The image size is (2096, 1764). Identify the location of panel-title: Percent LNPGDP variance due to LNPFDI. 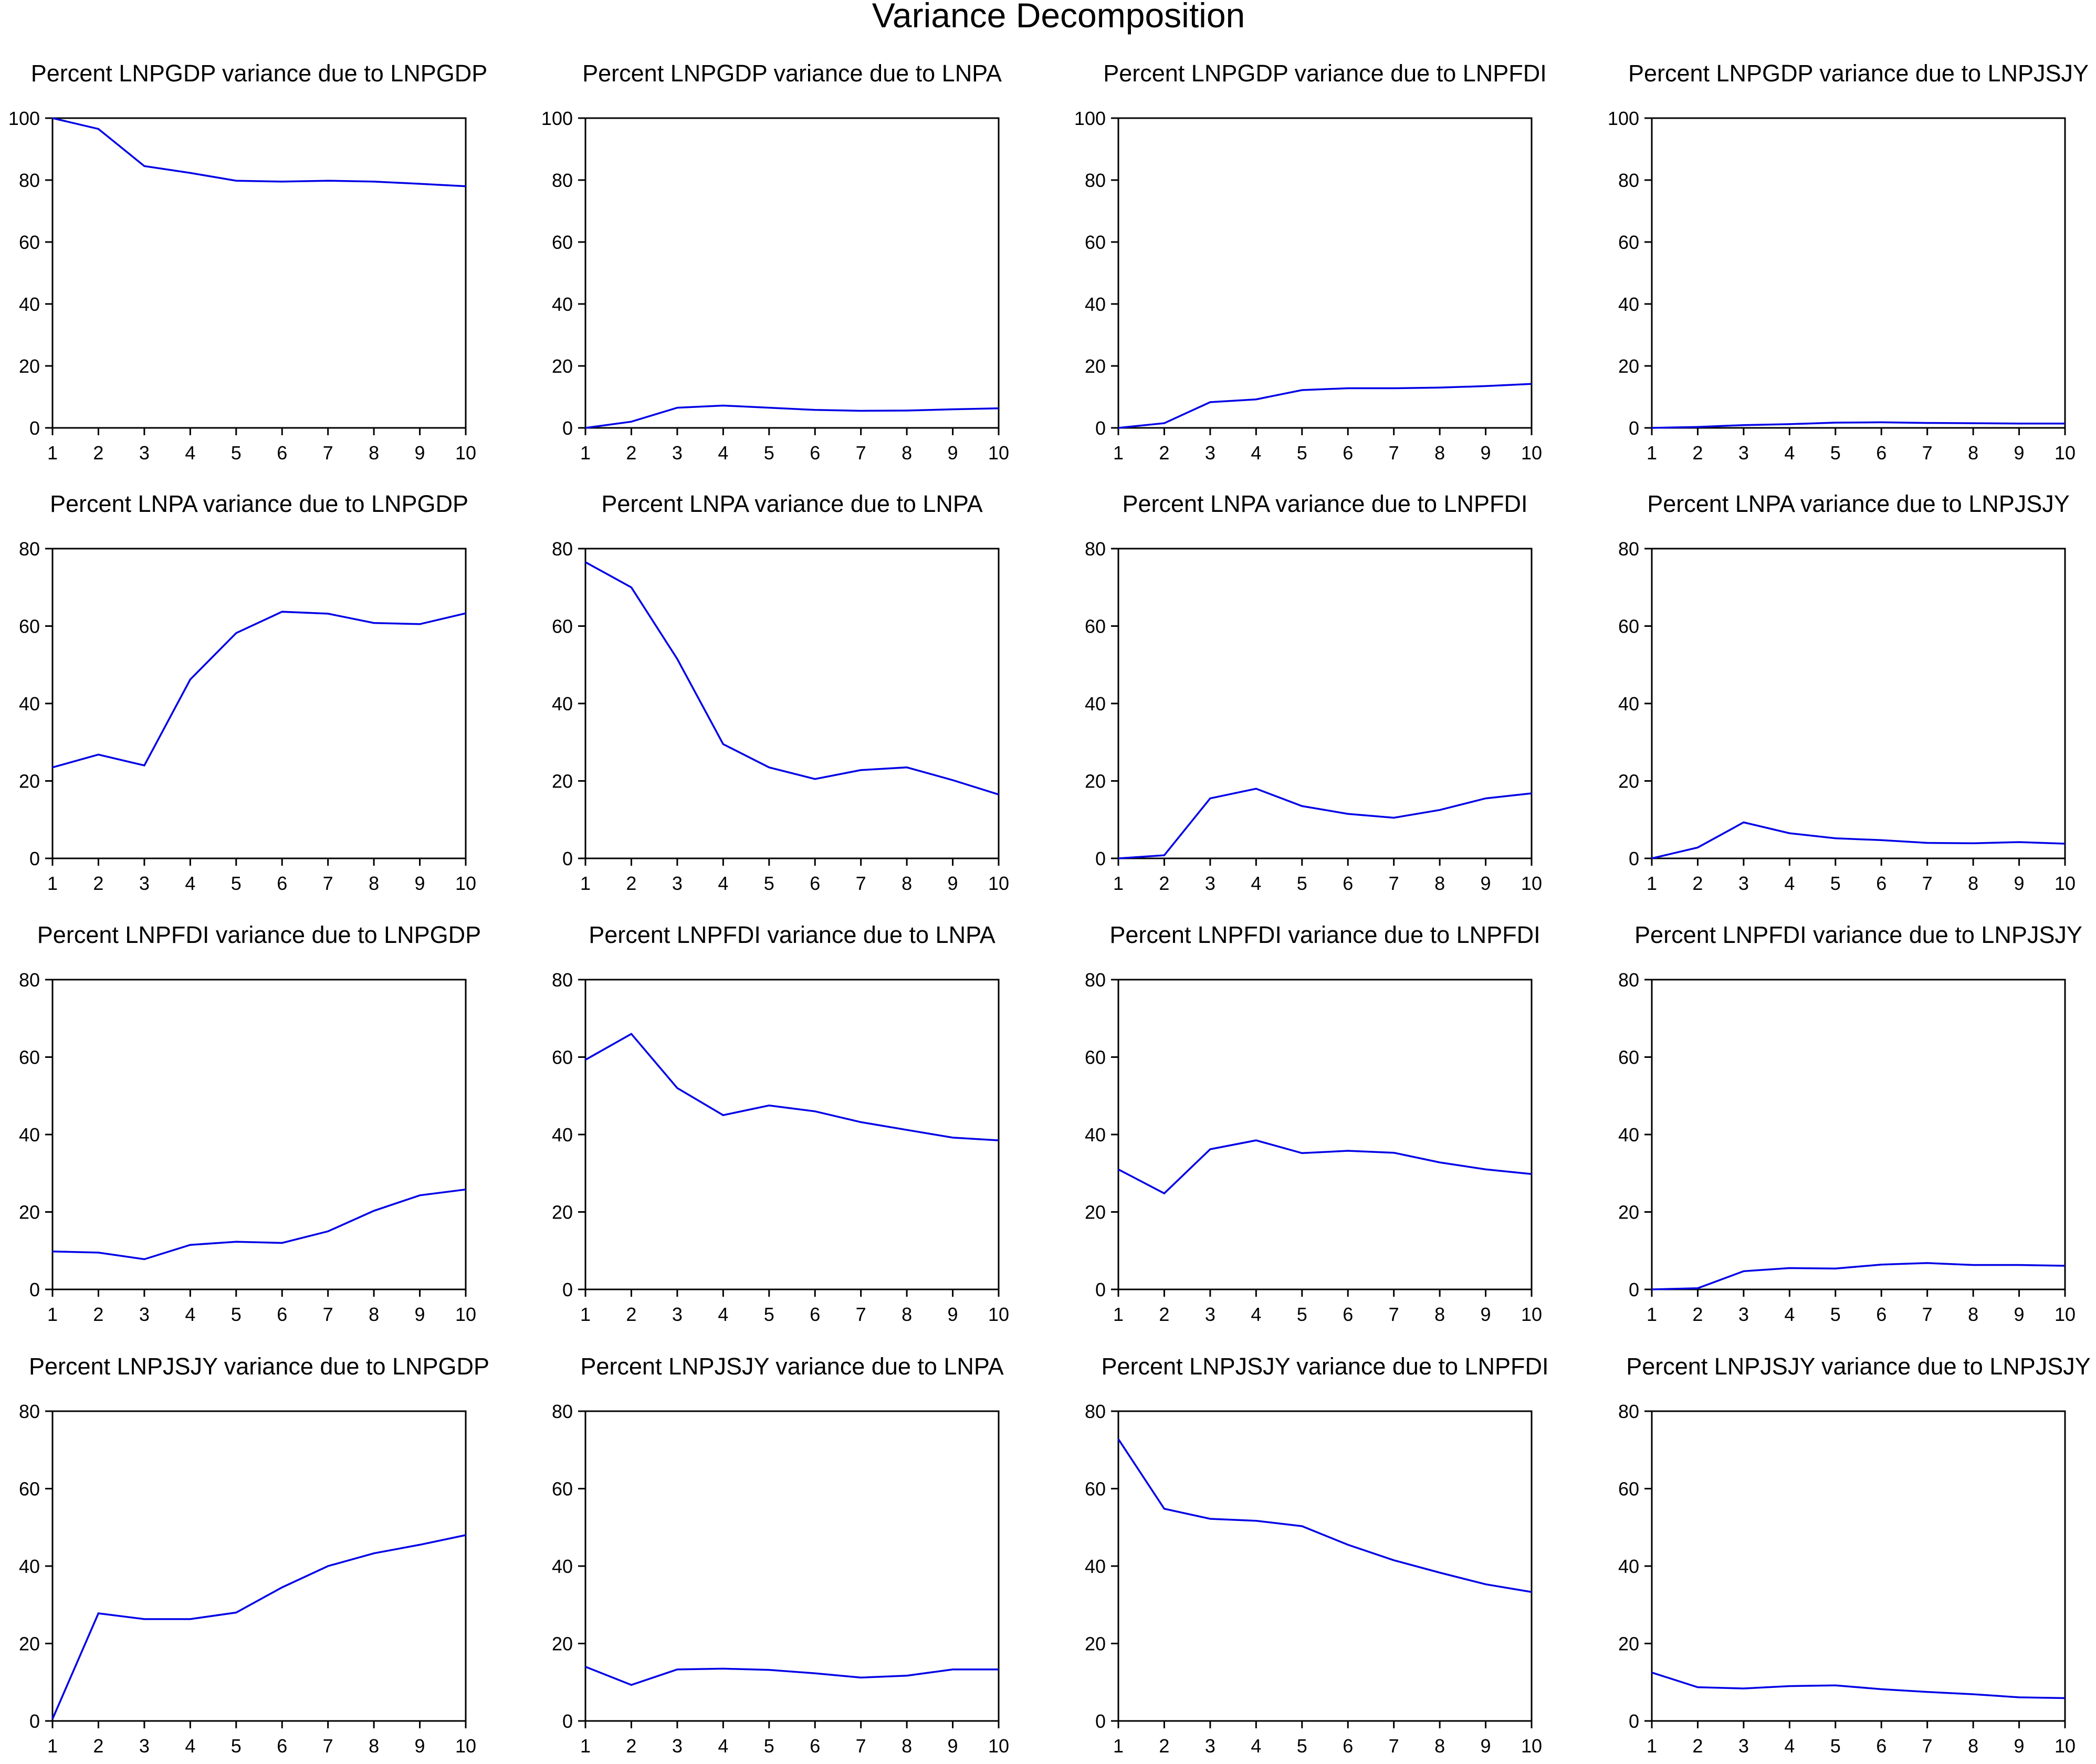
(1325, 73).